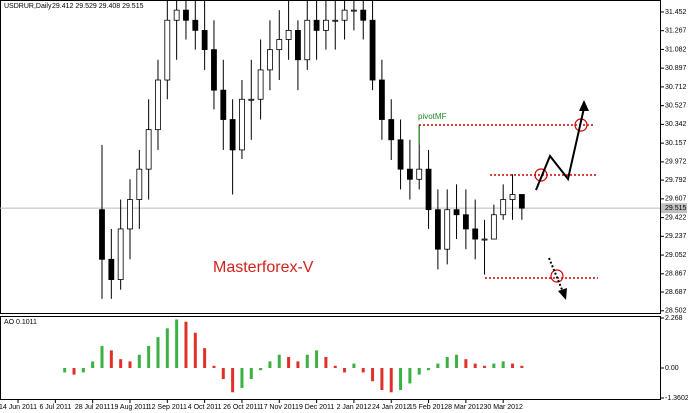 This screenshot has height=413, width=688. I want to click on y-tick-label: 29.972, so click(676, 162).